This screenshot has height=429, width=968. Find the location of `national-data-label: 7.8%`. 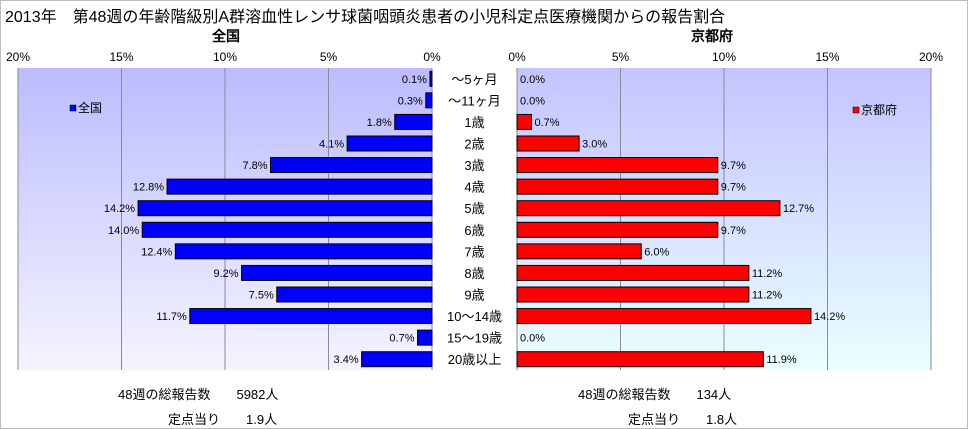

national-data-label: 7.8% is located at coordinates (254, 166).